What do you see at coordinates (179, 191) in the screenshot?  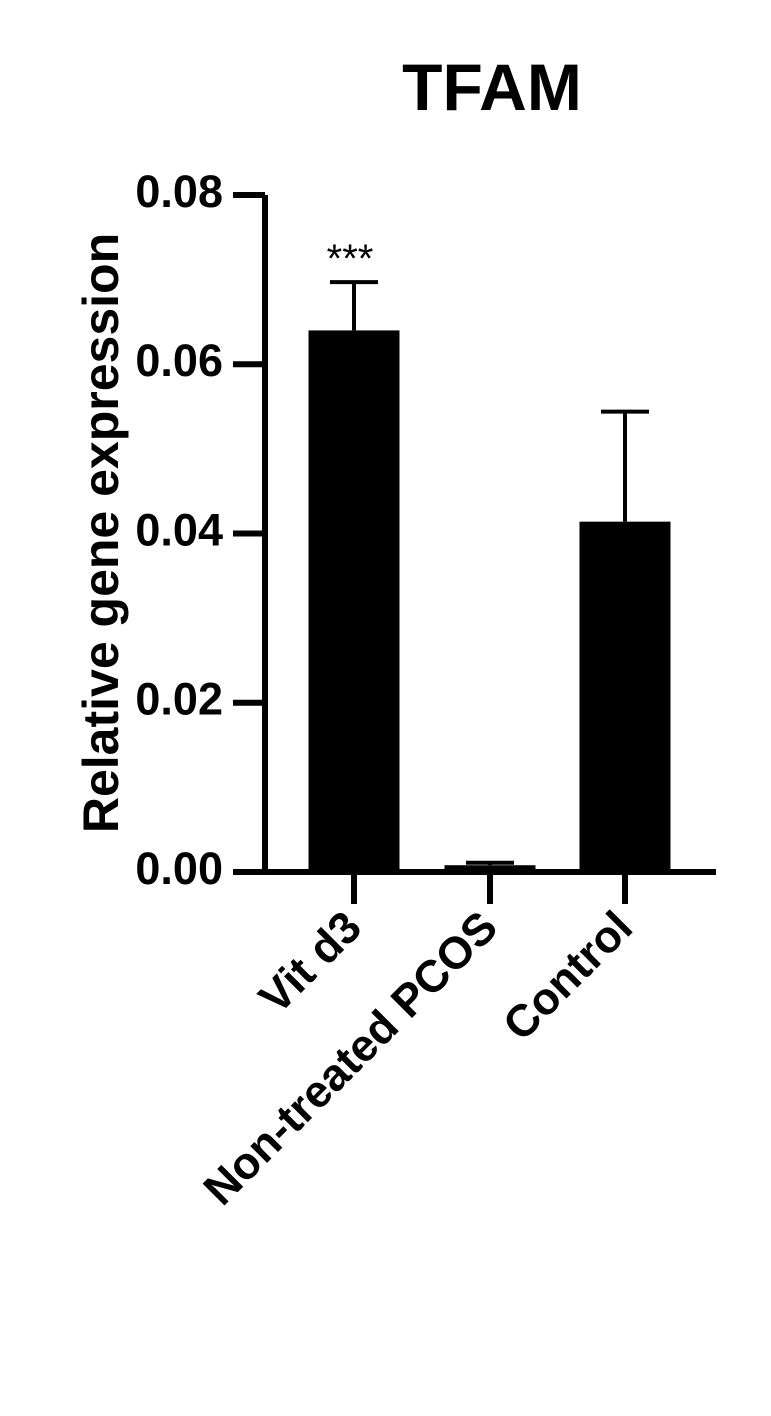 I see `y-tick-label: 0.08` at bounding box center [179, 191].